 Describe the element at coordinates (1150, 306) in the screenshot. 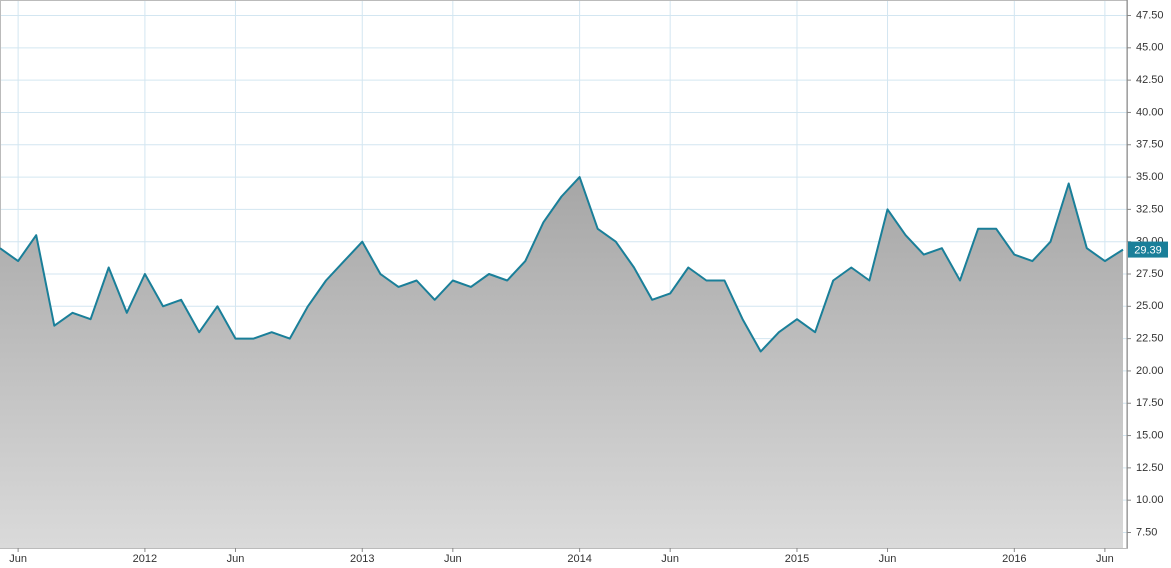

I see `y-tick-label: 25.00` at that location.